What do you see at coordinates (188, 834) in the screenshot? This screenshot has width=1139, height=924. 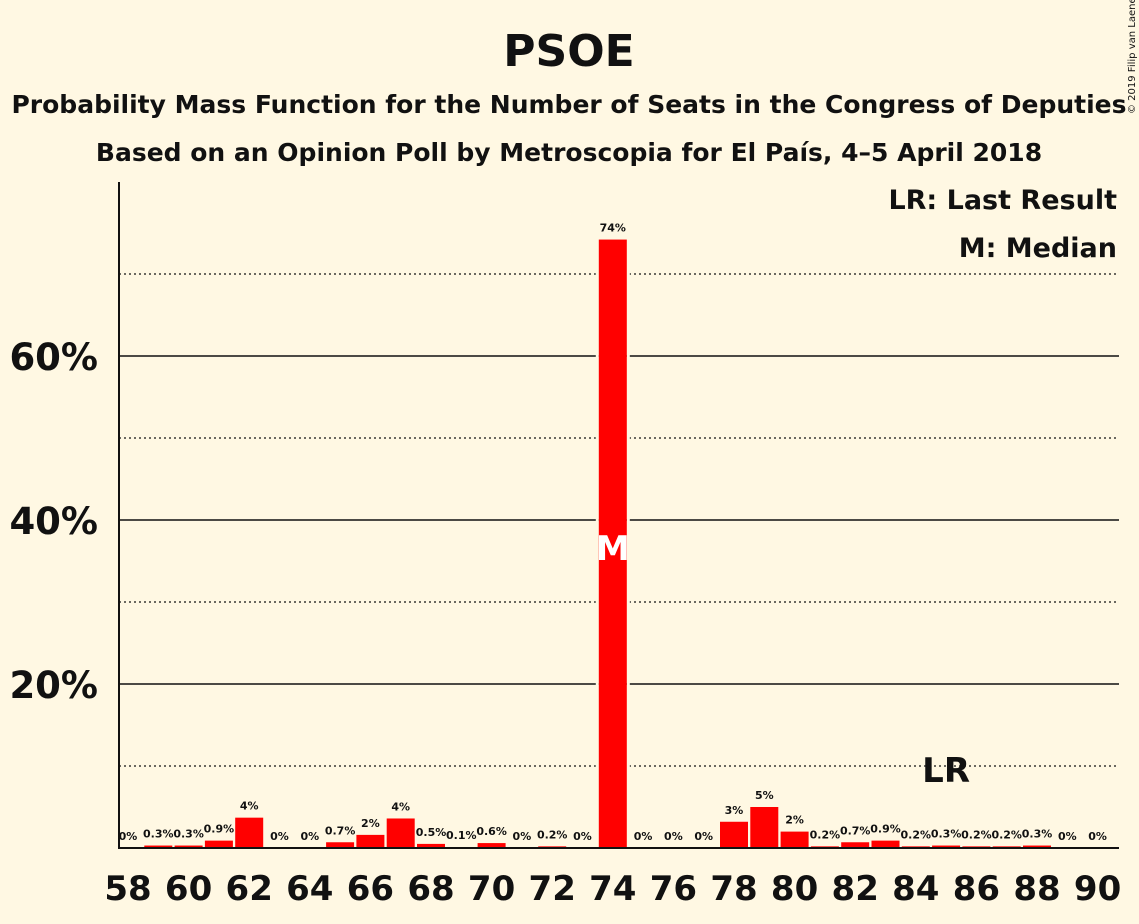 I see `data-label-seat-60: 0.3%` at bounding box center [188, 834].